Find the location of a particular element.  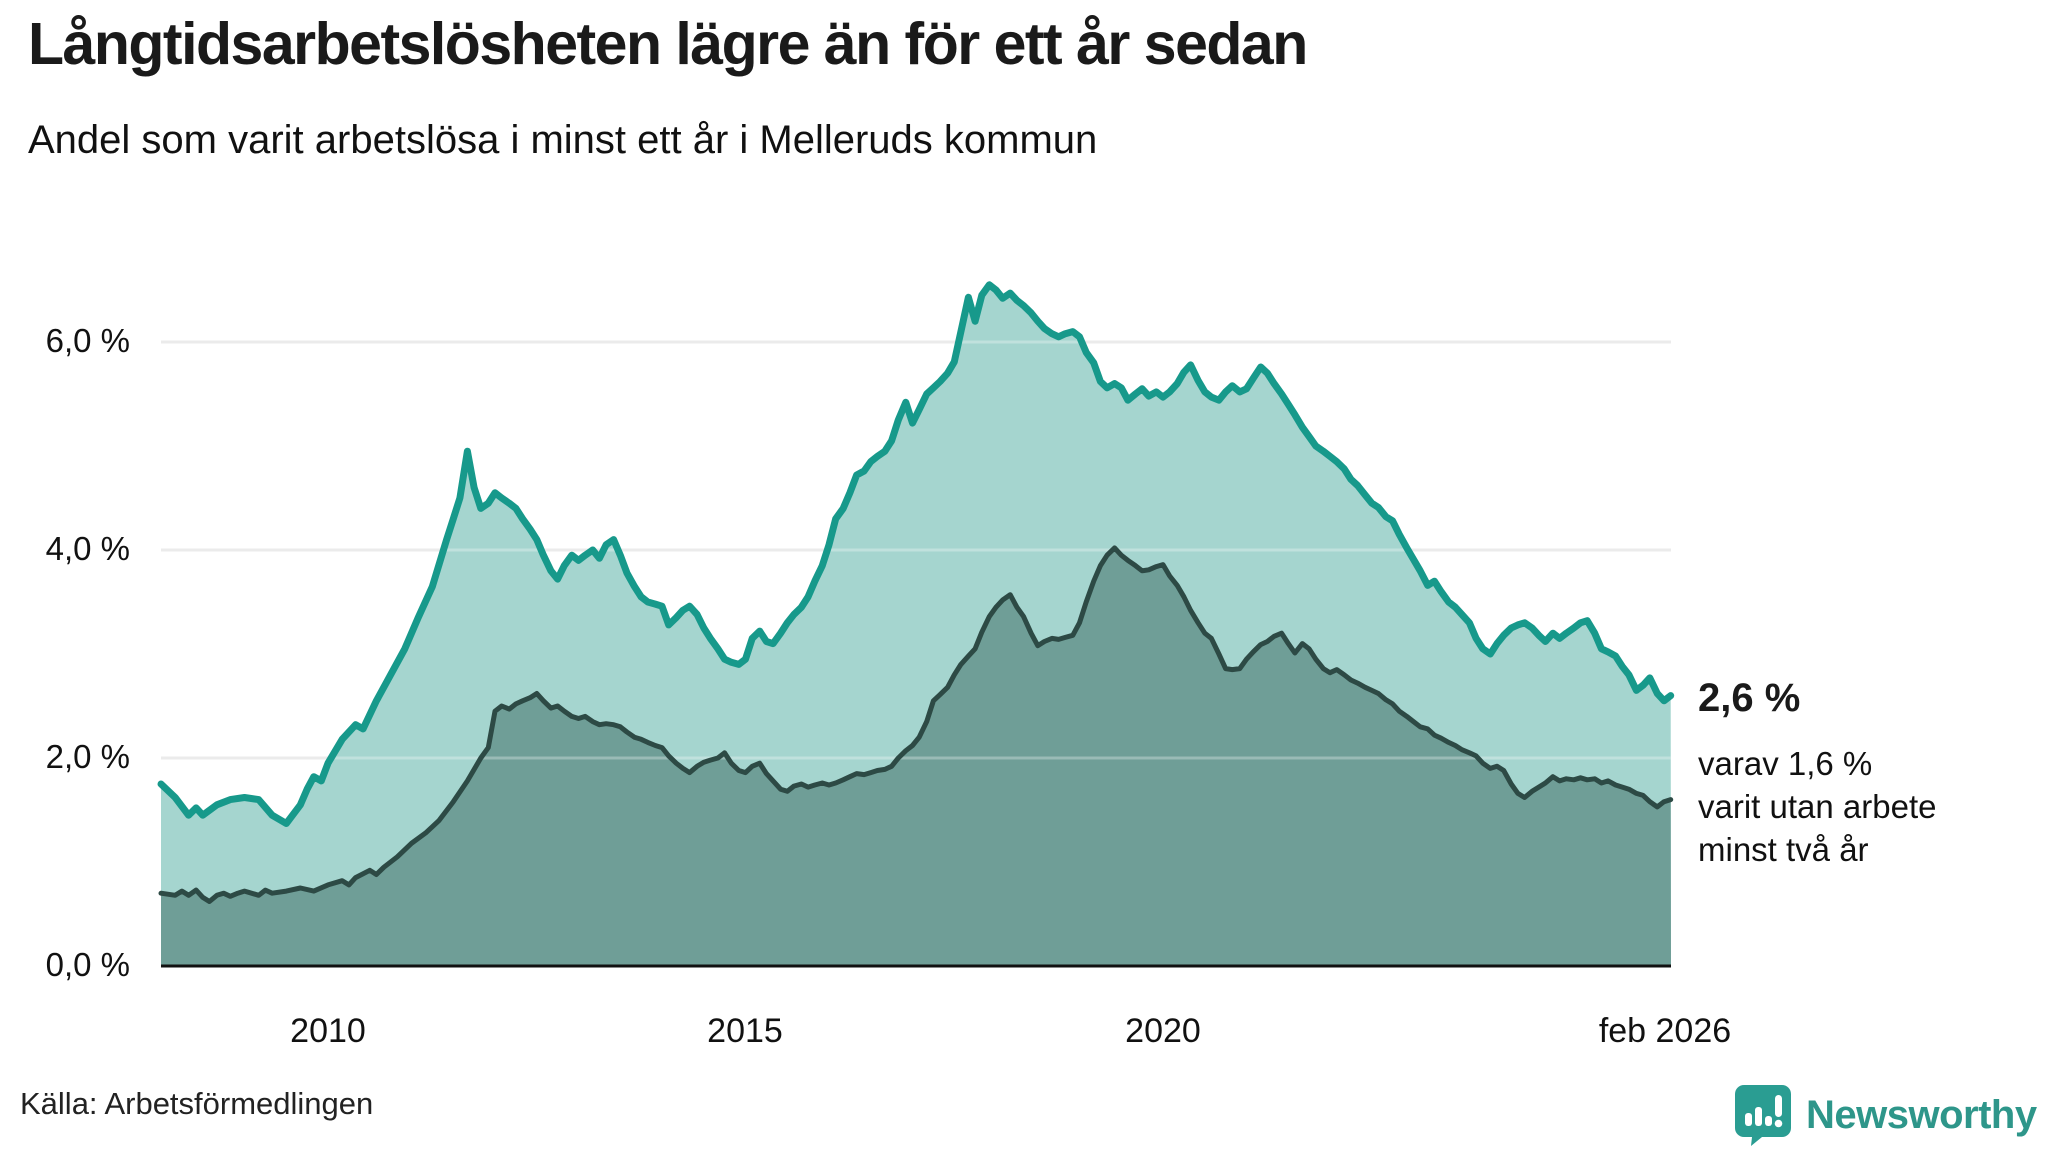

logo-text: Newsworthy is located at coordinates (1921, 1114).